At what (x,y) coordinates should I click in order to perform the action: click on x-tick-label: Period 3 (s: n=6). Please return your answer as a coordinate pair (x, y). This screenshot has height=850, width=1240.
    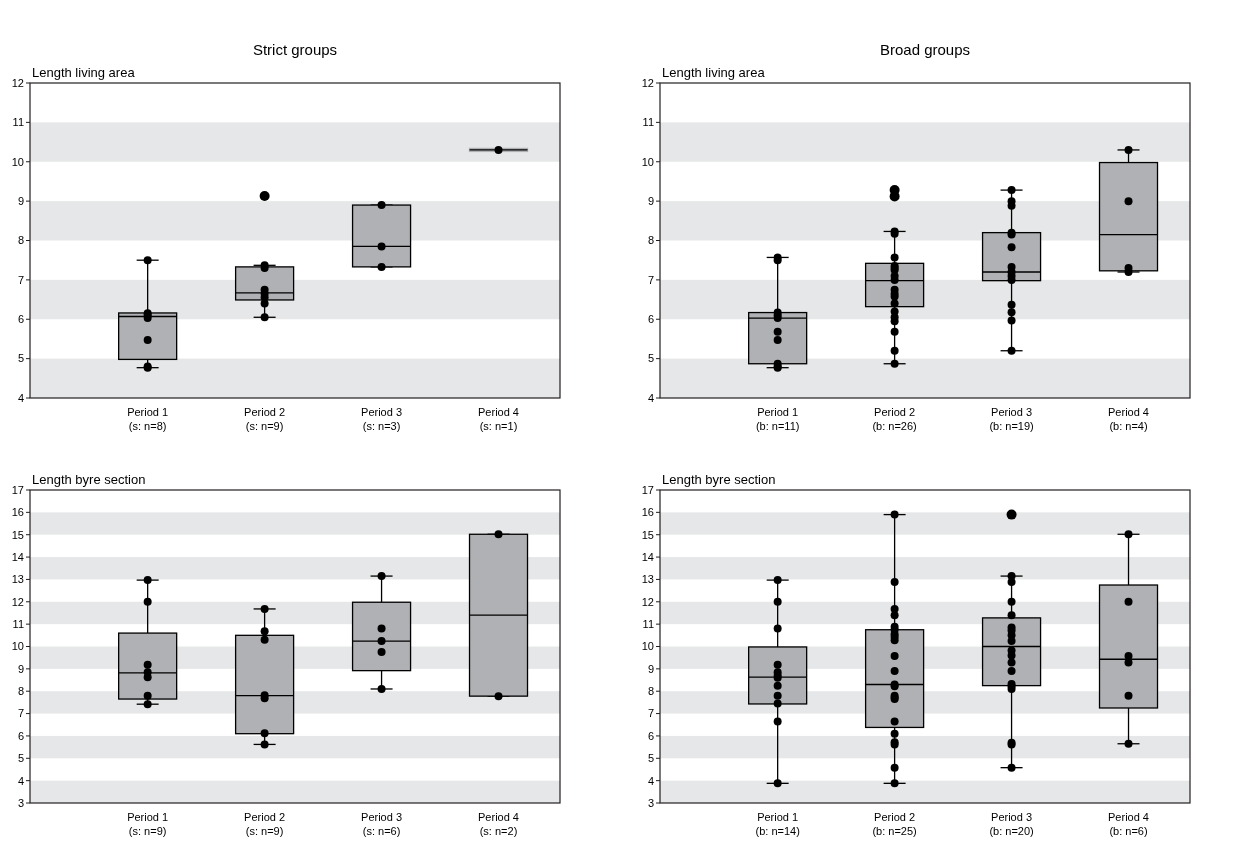
    Looking at the image, I should click on (382, 824).